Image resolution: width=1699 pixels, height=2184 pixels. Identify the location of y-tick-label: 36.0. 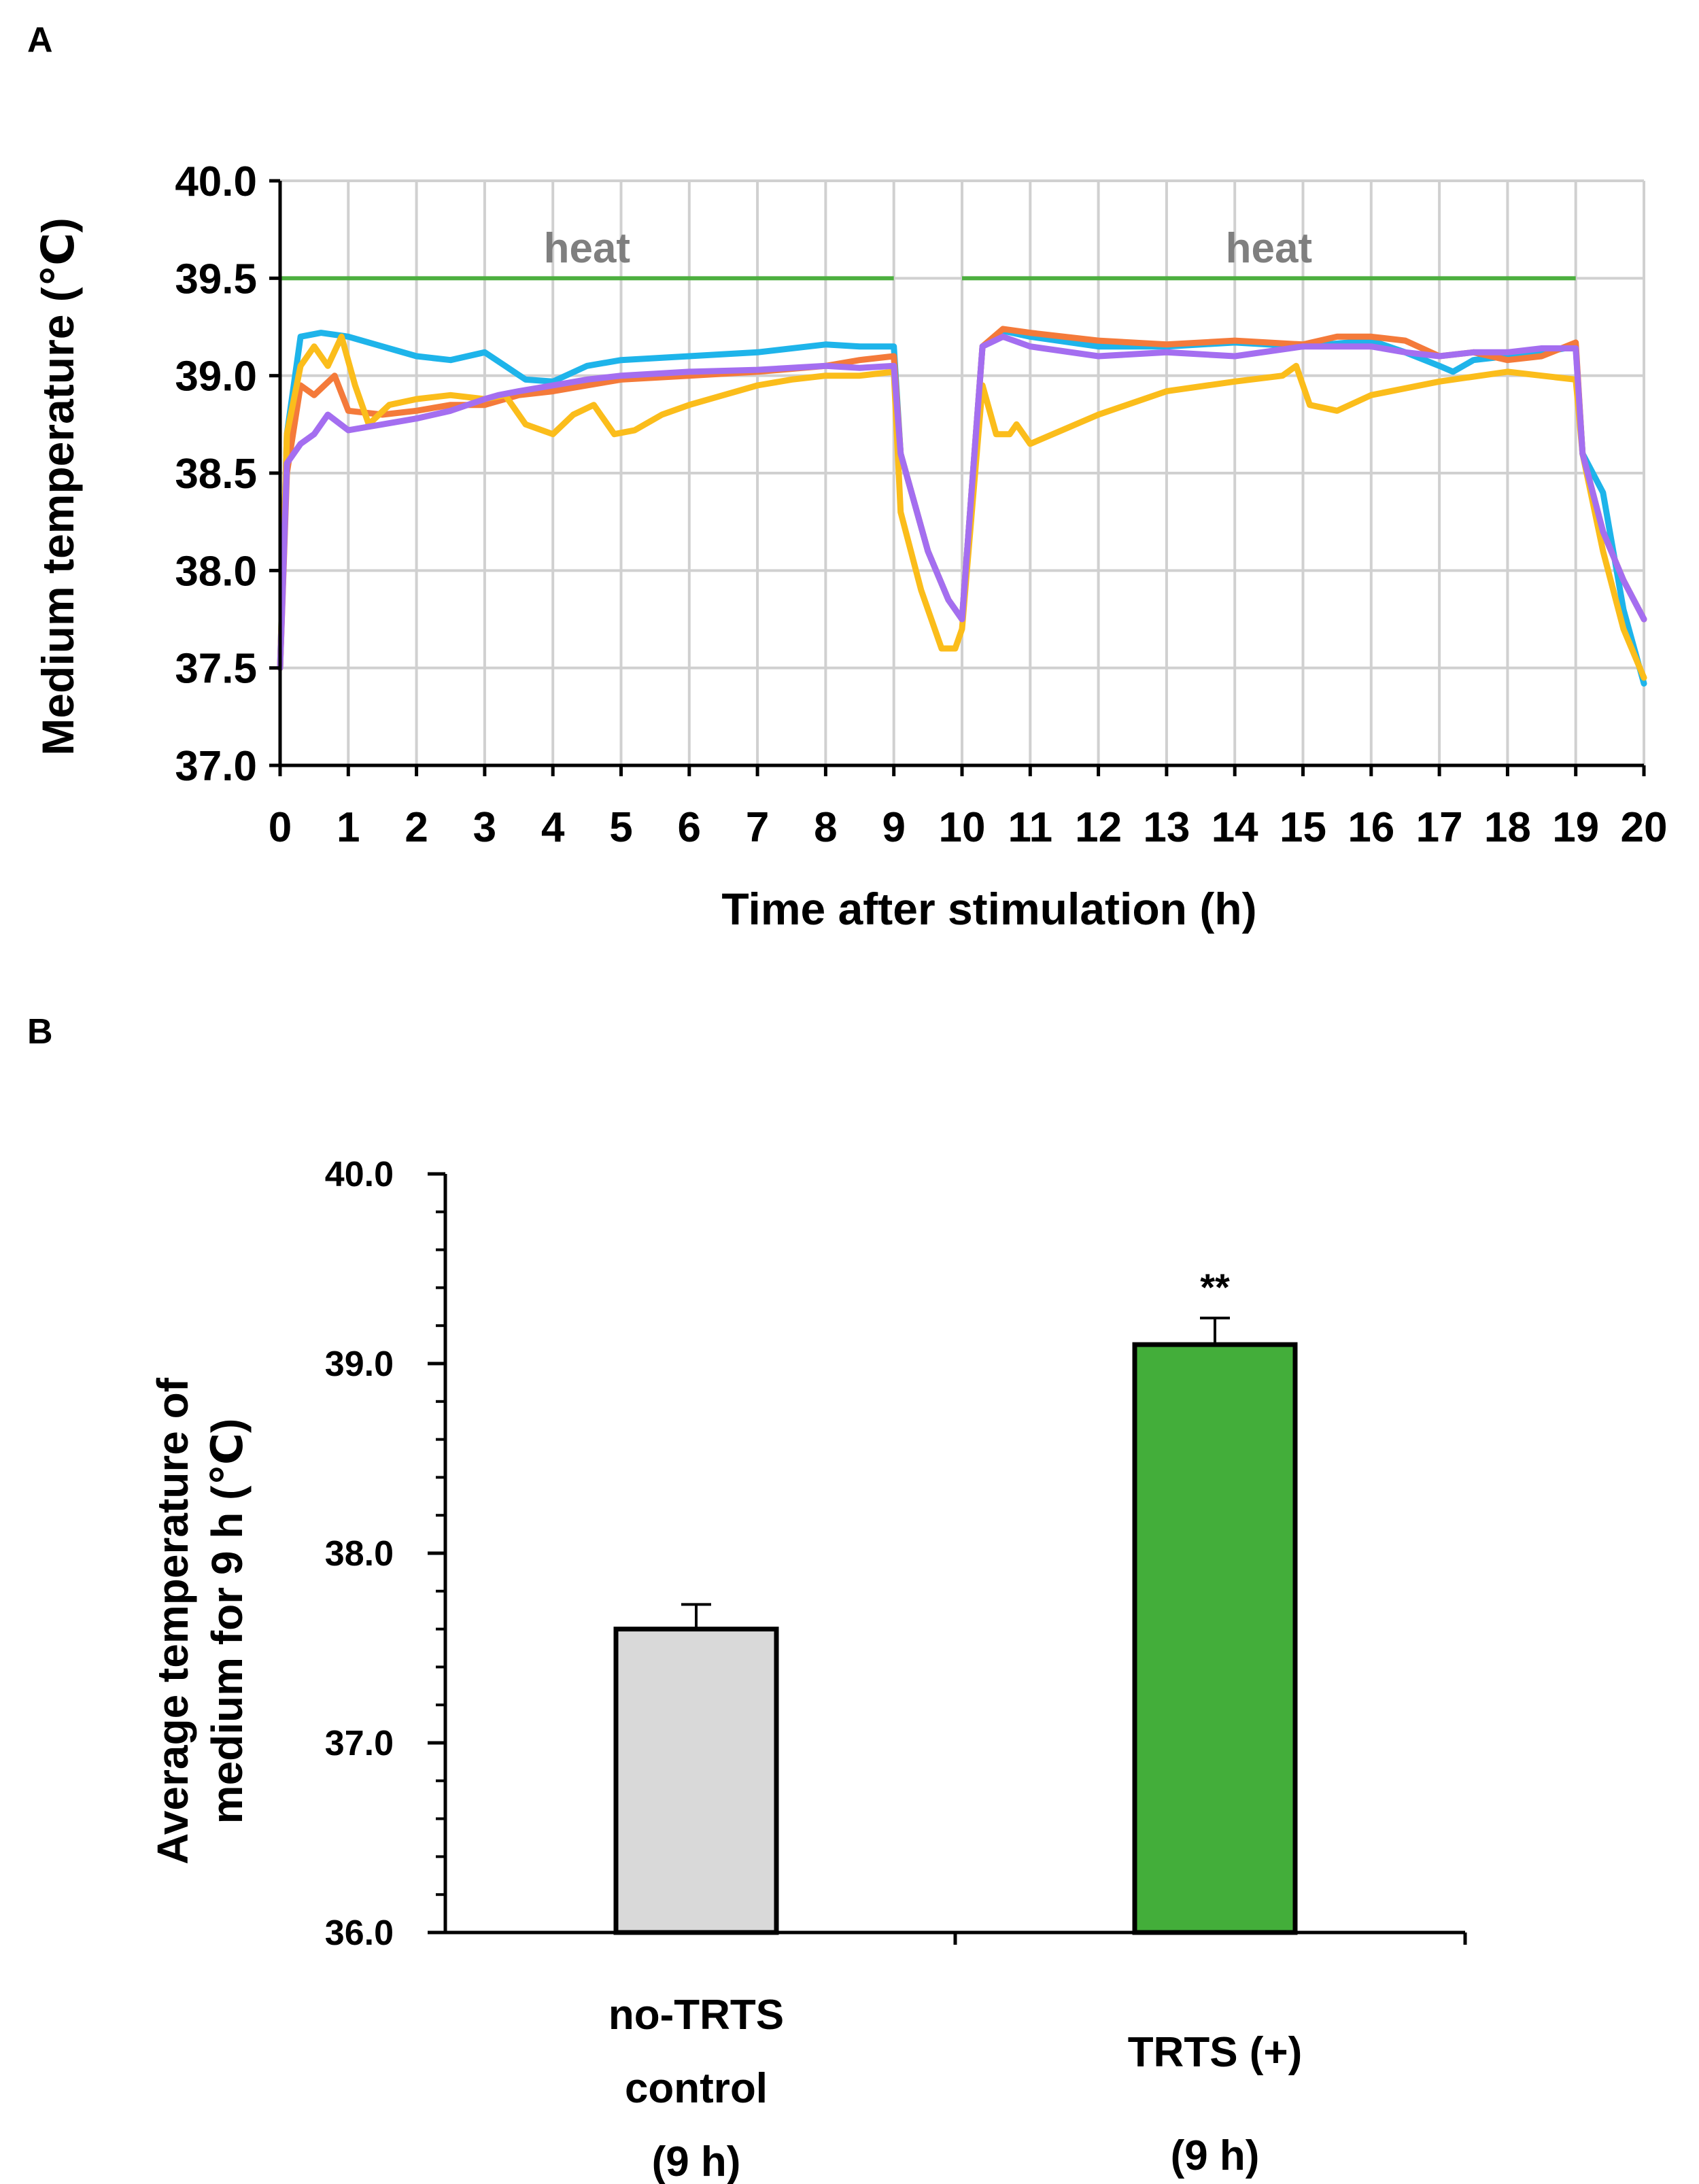
(359, 1933).